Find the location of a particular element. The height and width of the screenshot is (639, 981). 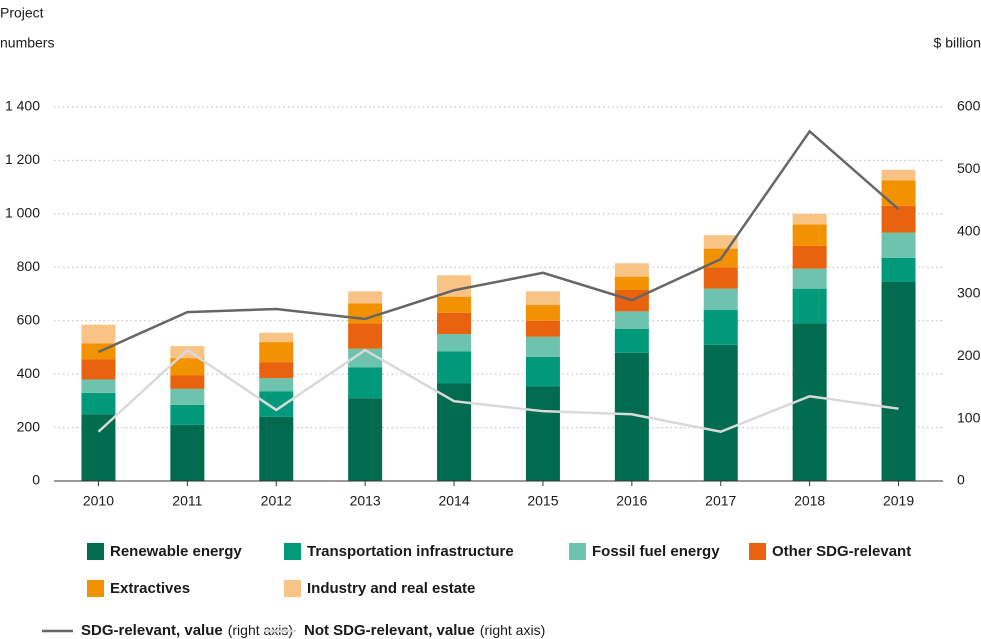

y-tick-label: 200 is located at coordinates (29, 426).